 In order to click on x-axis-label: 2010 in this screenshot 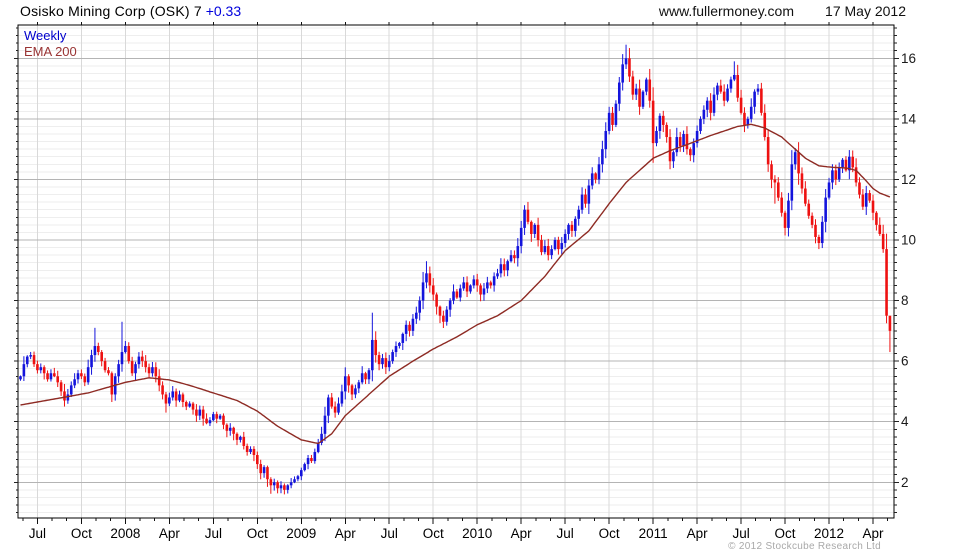, I will do `click(477, 533)`.